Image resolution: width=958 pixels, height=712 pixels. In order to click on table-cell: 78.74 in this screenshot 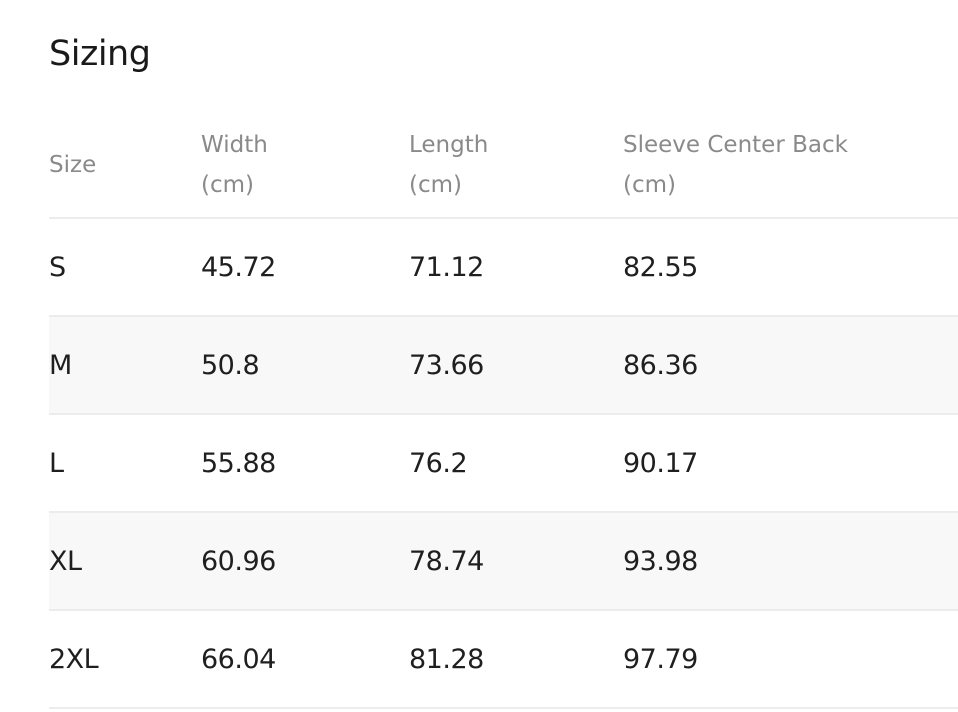, I will do `click(516, 561)`.